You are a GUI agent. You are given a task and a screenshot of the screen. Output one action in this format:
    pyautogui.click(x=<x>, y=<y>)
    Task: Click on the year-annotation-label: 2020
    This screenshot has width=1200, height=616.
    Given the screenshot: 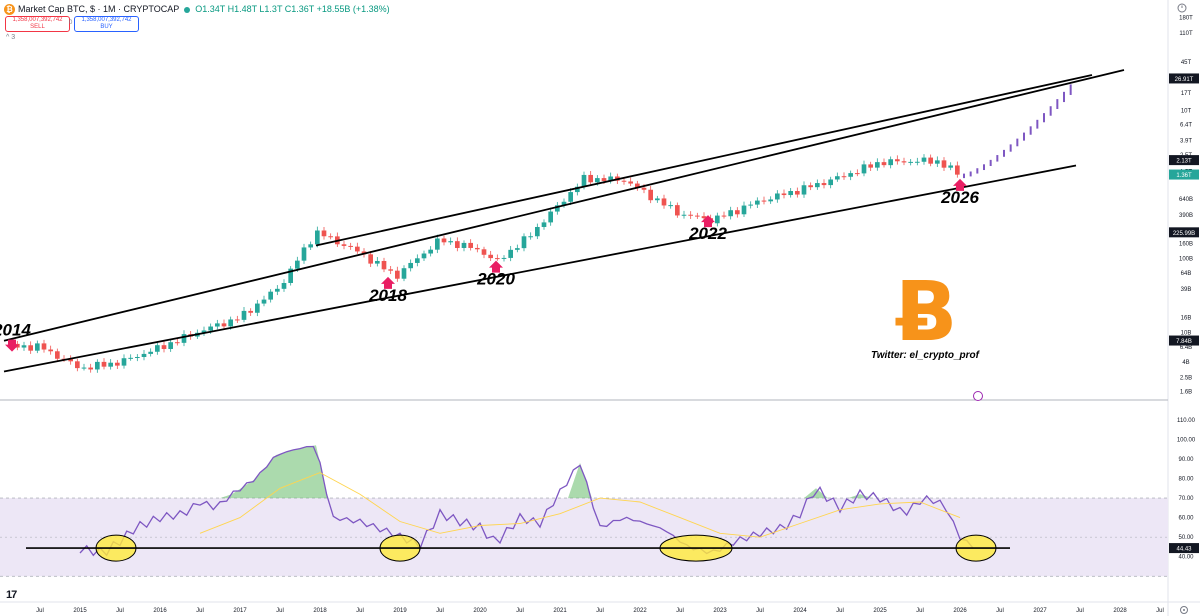 What is the action you would take?
    pyautogui.click(x=495, y=279)
    